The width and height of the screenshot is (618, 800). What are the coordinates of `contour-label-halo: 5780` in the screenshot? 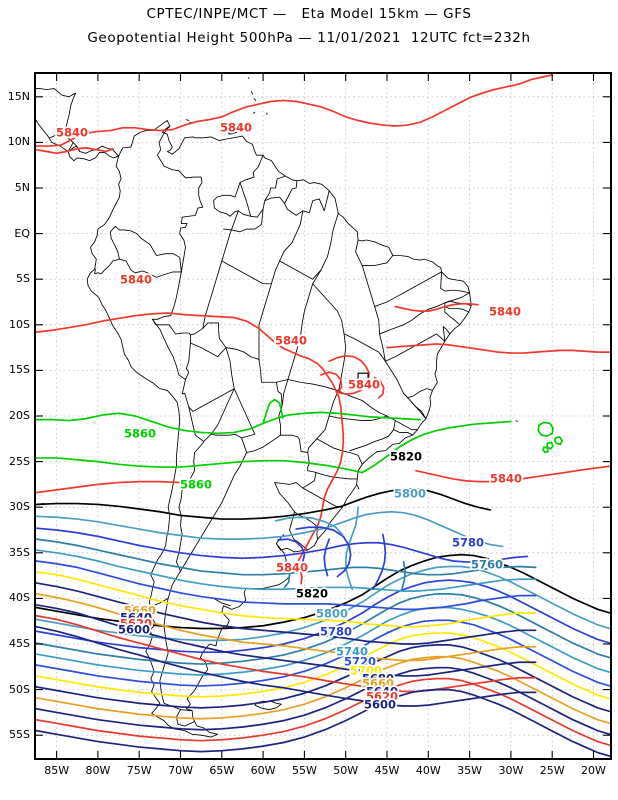 It's located at (468, 543).